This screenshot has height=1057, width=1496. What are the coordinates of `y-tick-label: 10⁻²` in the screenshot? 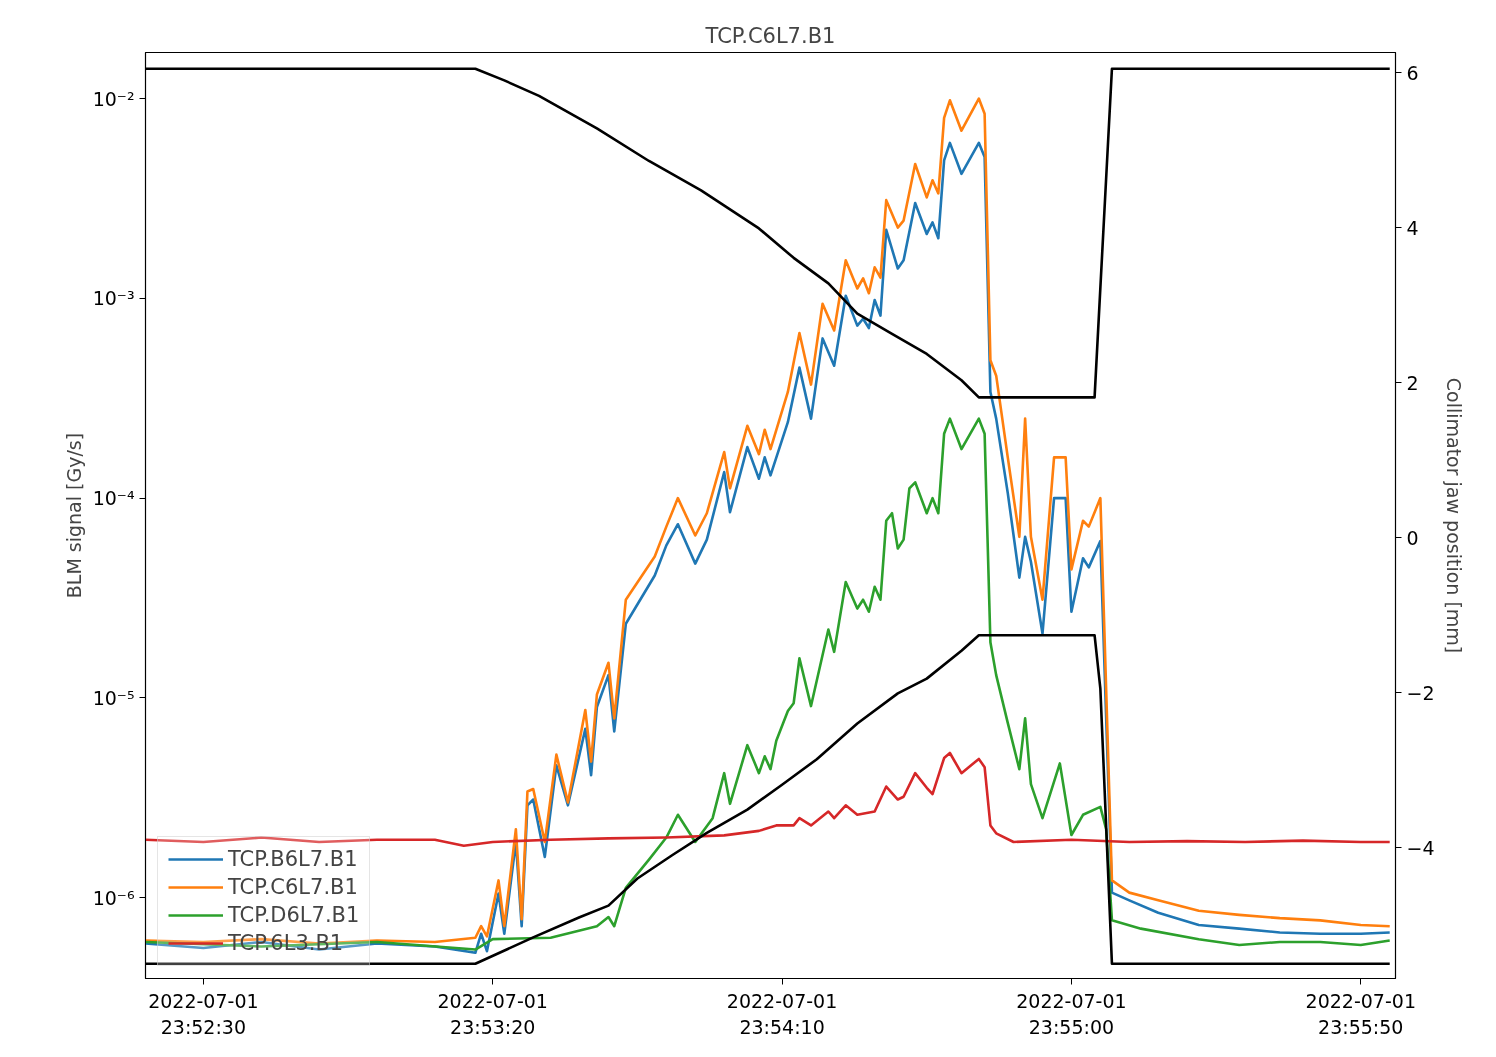 It's located at (113, 98).